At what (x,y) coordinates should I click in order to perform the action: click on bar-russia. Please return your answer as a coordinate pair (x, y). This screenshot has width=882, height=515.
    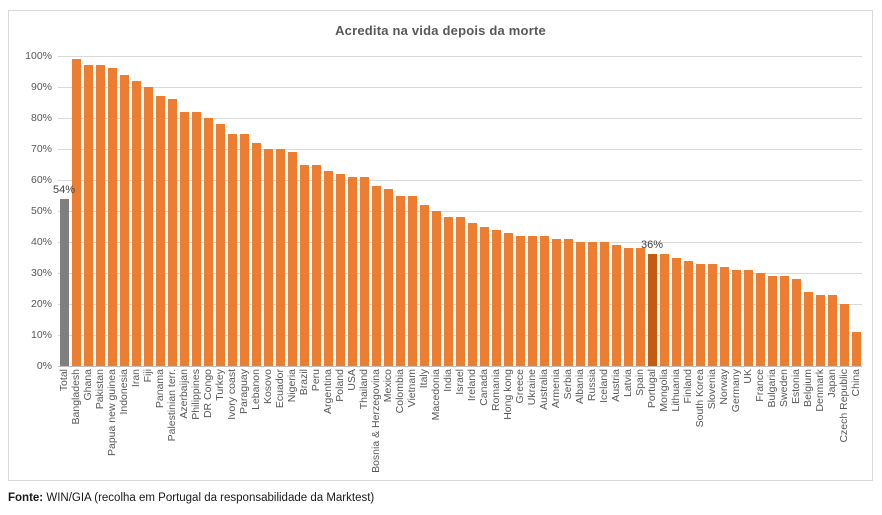
    Looking at the image, I should click on (592, 304).